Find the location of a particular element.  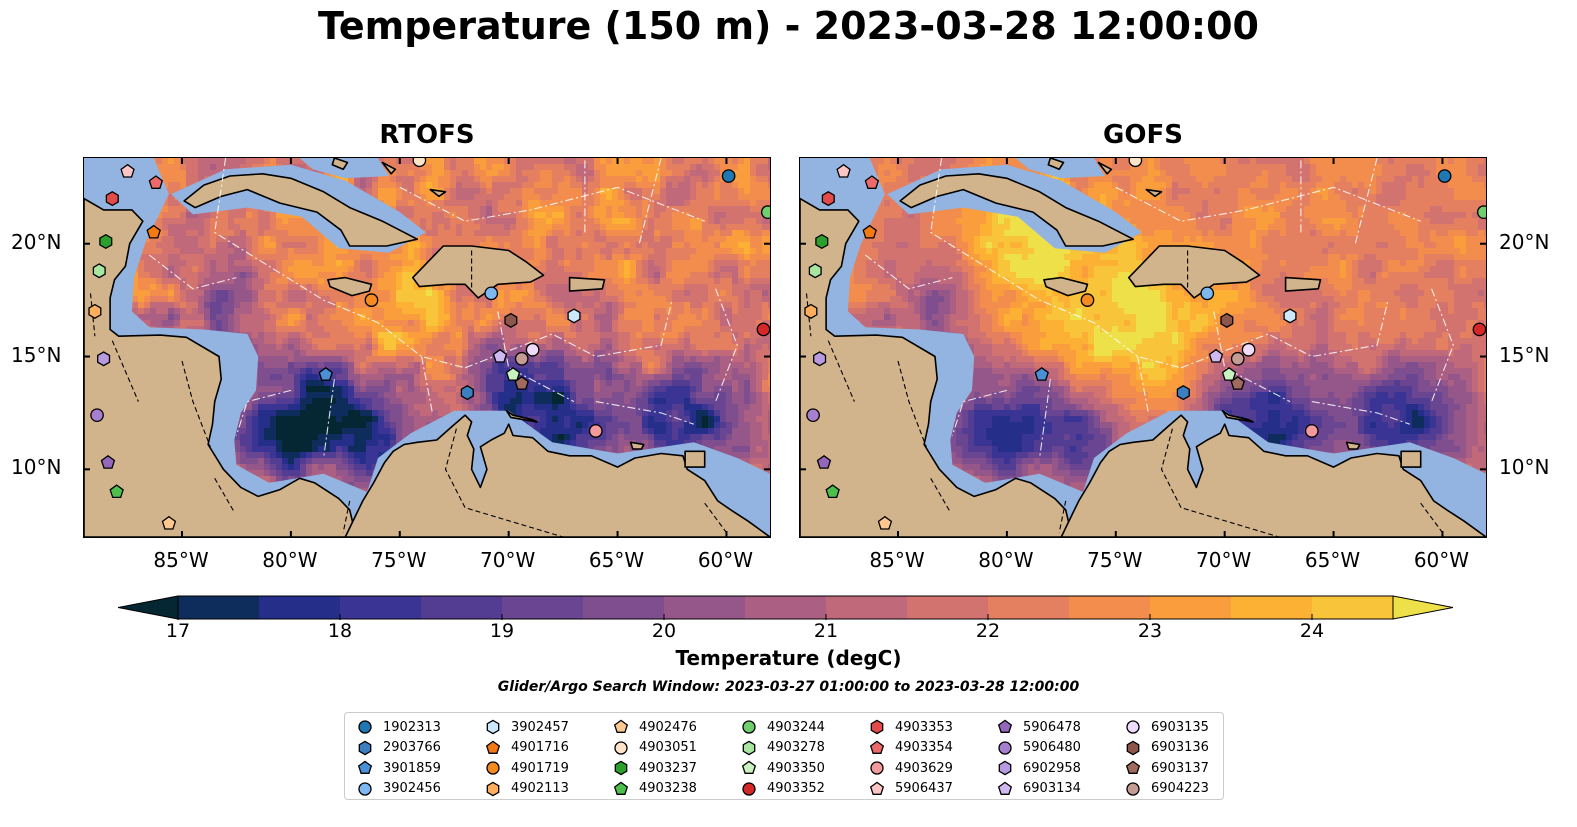

eez-boundaries is located at coordinates (443, 308).